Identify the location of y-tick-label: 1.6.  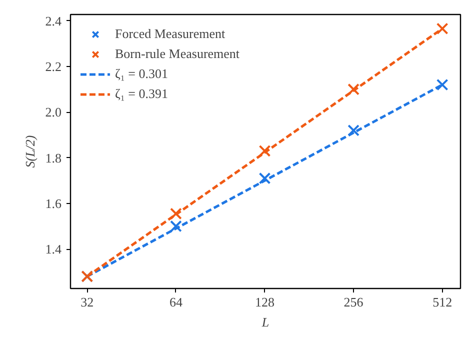
(53, 203).